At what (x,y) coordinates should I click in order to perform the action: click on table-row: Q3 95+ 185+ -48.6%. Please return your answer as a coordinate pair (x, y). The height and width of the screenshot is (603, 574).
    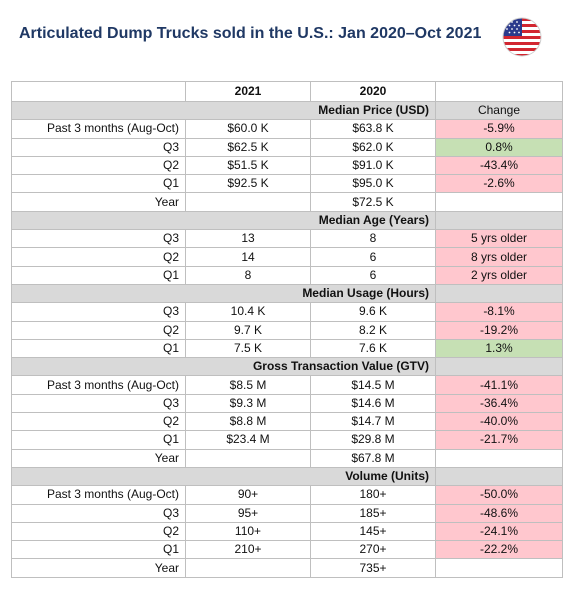
    Looking at the image, I should click on (287, 513).